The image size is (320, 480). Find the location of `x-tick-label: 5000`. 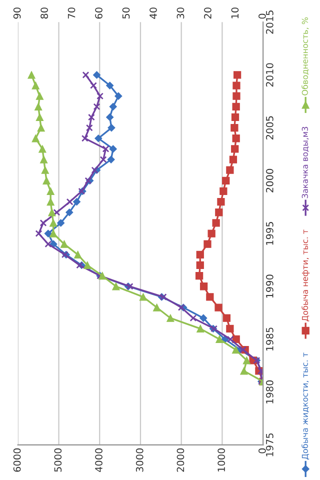

x-tick-label: 5000 is located at coordinates (58, 460).